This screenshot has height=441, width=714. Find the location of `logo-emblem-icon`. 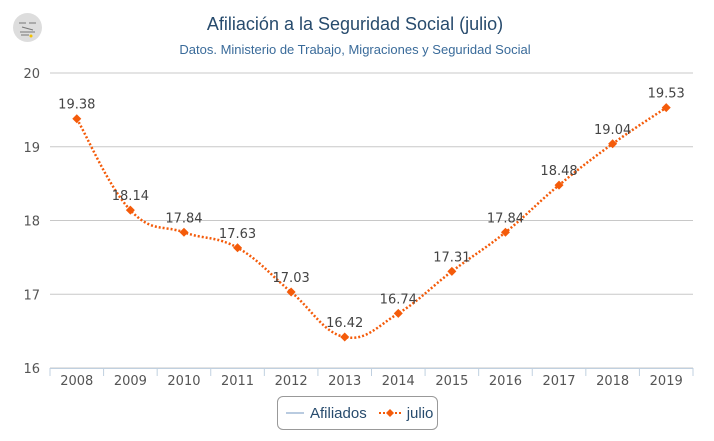

logo-emblem-icon is located at coordinates (27, 30).